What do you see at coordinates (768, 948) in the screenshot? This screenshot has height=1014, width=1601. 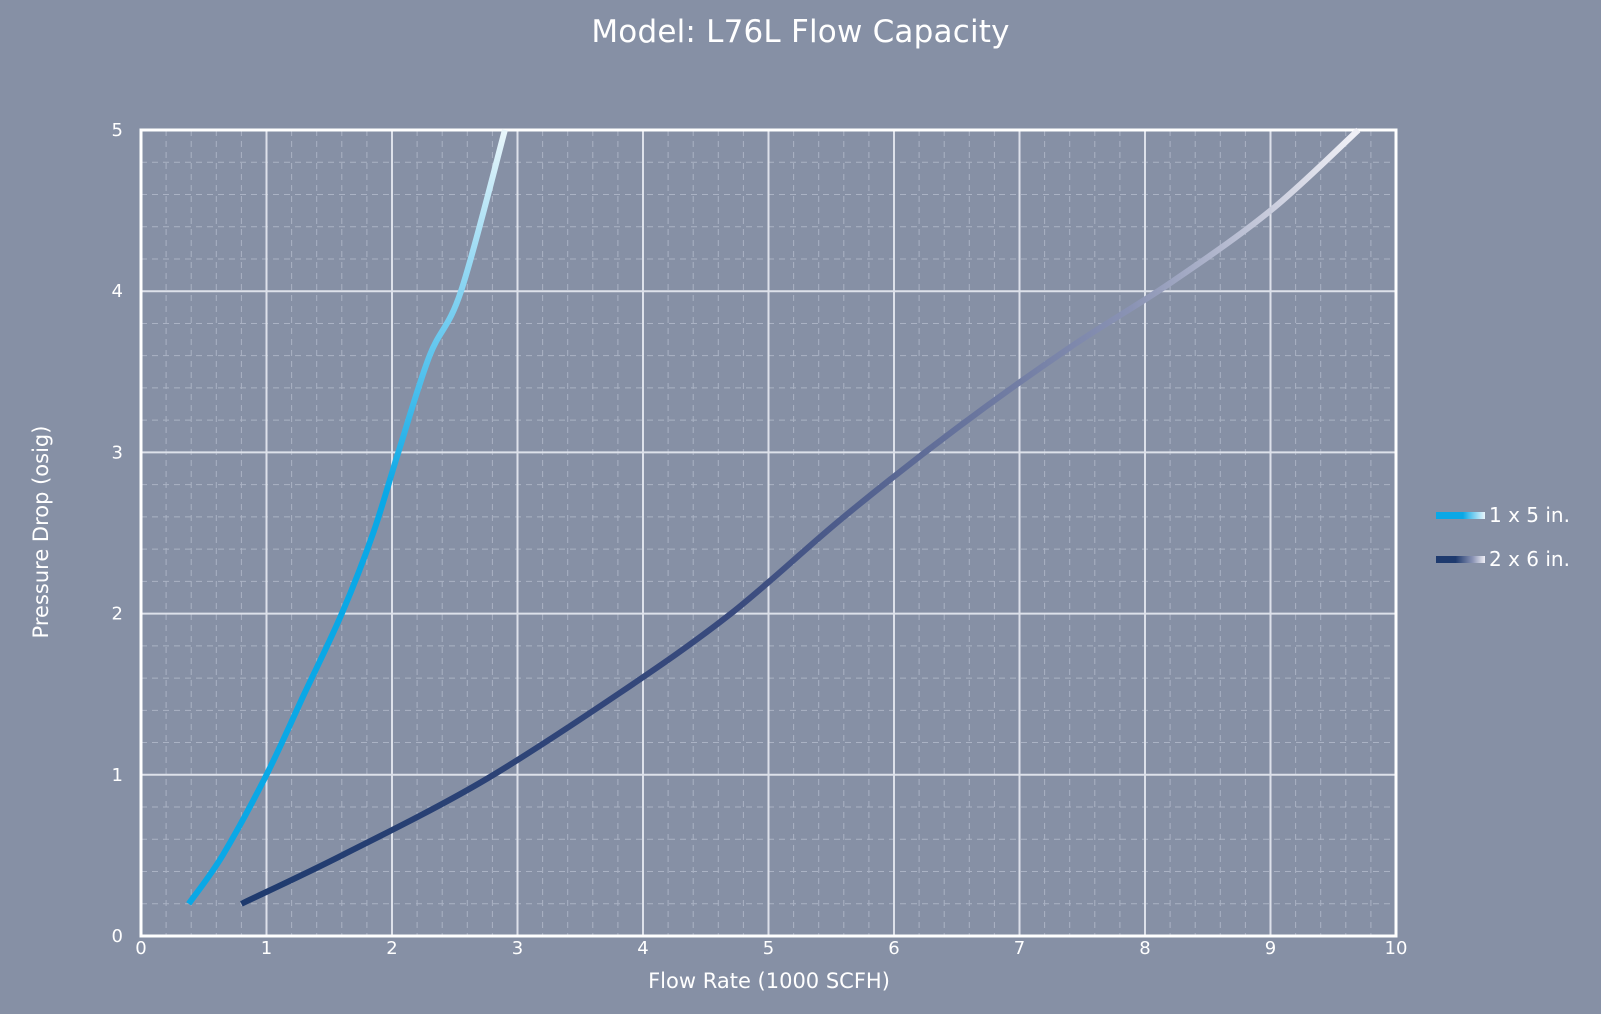 I see `x-tick-label: 5` at bounding box center [768, 948].